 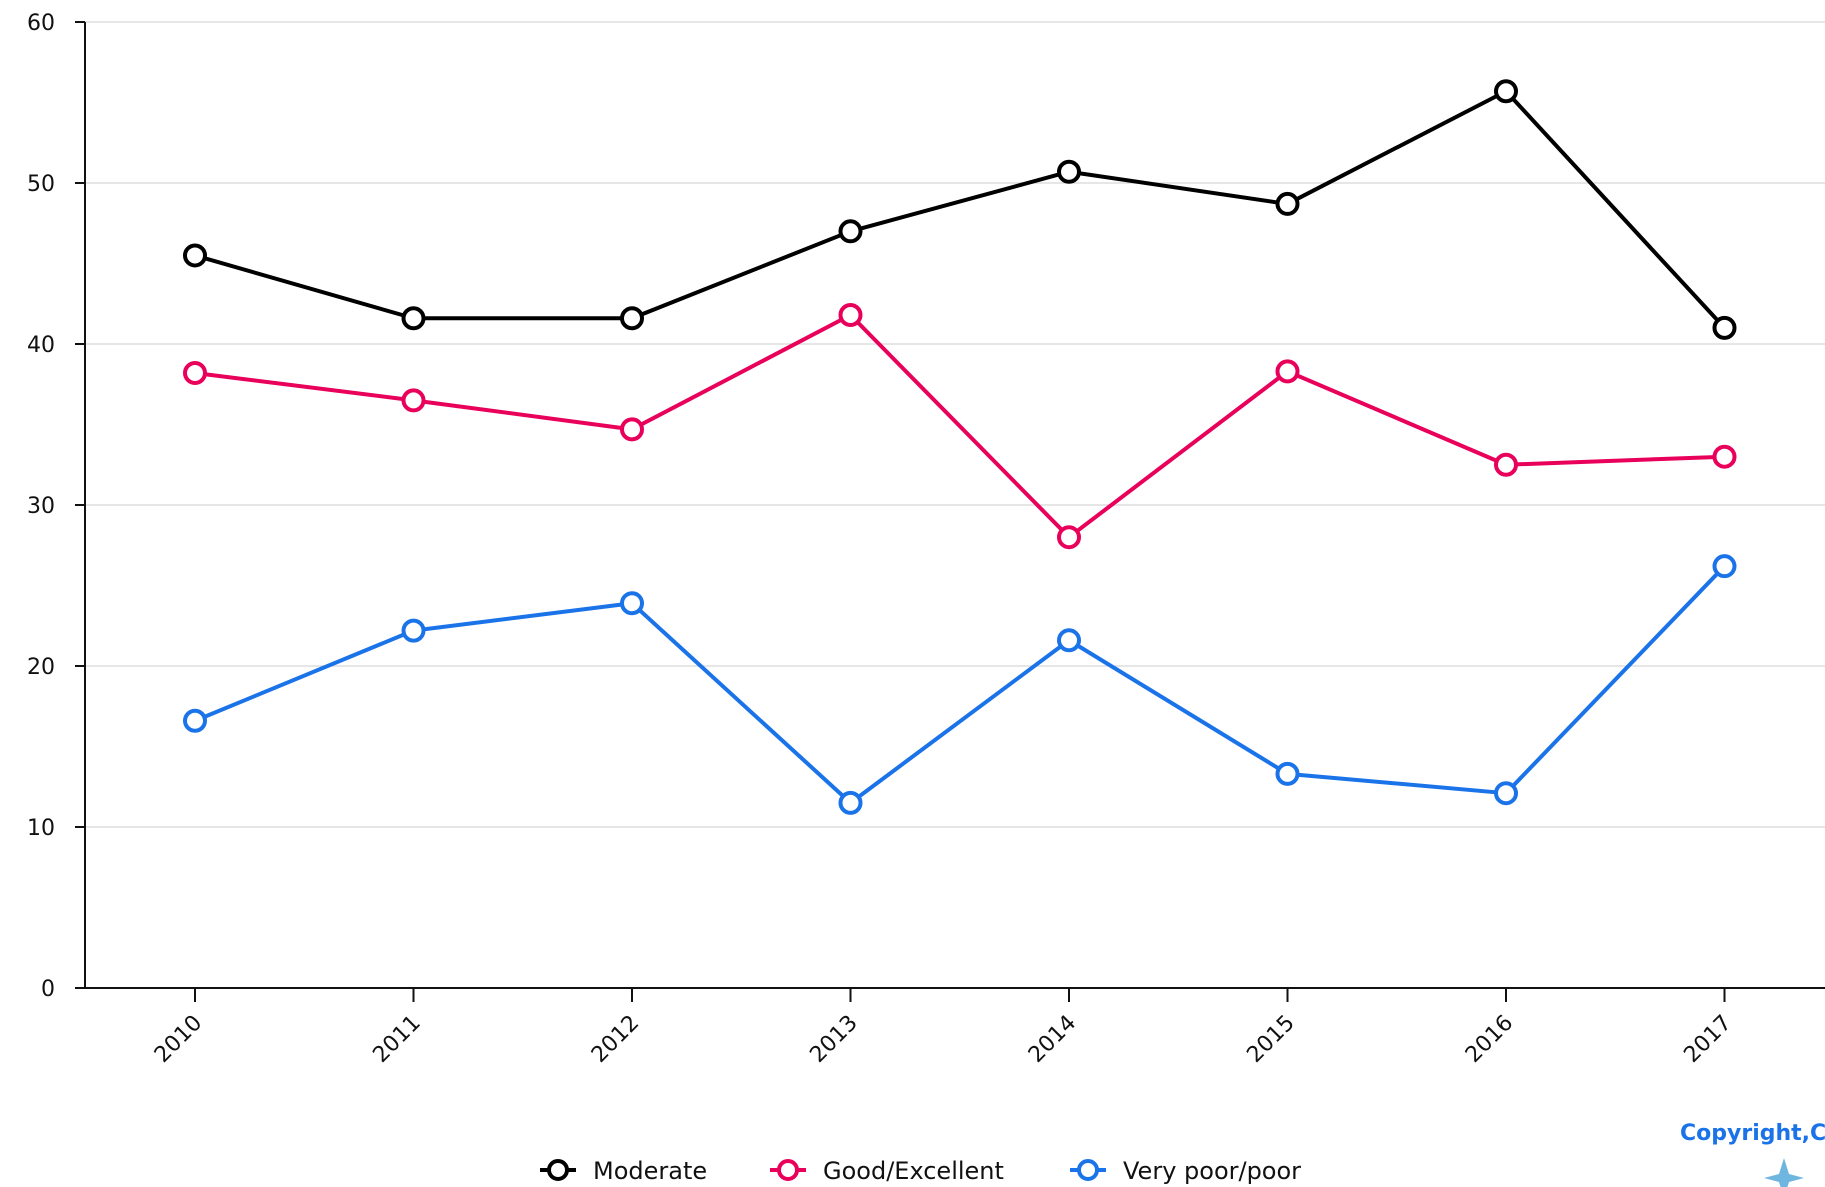 I want to click on x-tick-label: 2012, so click(x=615, y=1039).